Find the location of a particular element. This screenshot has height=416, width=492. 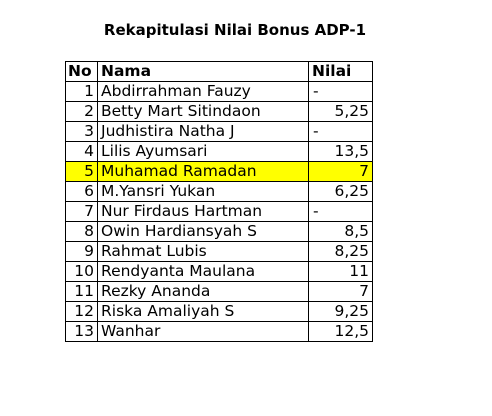

cell-nama: M.Yansri Yukan is located at coordinates (203, 191).